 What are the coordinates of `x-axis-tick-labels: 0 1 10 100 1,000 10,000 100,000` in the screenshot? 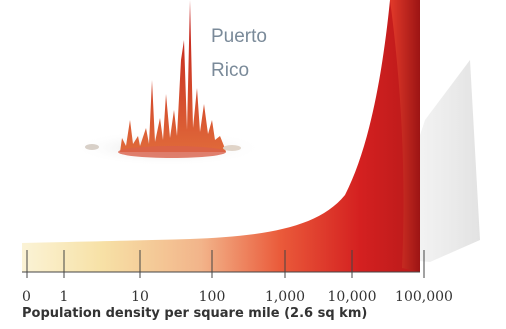 It's located at (237, 297).